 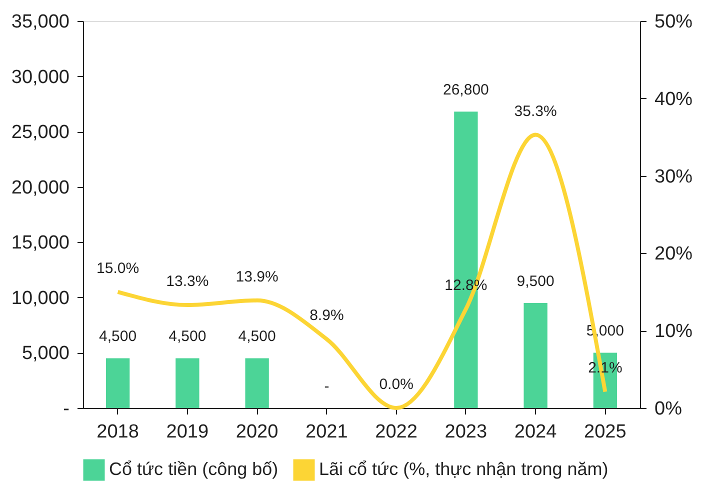 What do you see at coordinates (673, 22) in the screenshot?
I see `y2-tick-label: 50%` at bounding box center [673, 22].